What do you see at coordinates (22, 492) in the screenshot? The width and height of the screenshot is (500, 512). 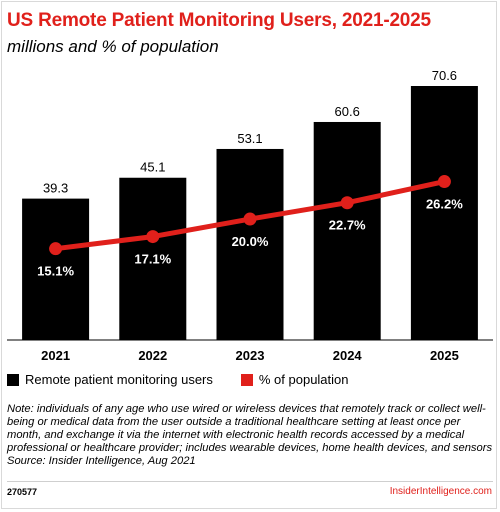 I see `chart-id: 270577` at bounding box center [22, 492].